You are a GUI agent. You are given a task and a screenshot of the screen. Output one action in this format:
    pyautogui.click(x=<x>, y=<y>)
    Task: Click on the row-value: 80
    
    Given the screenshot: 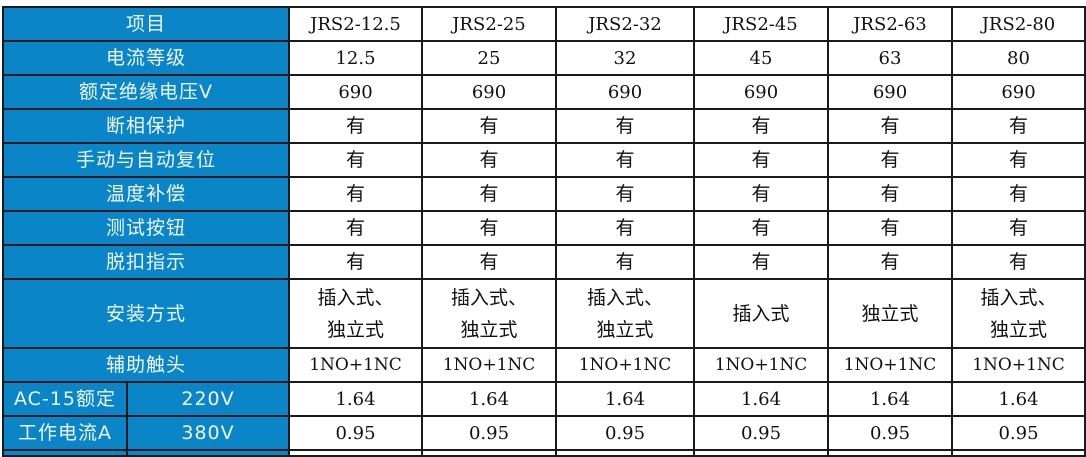 What is the action you would take?
    pyautogui.click(x=1018, y=58)
    